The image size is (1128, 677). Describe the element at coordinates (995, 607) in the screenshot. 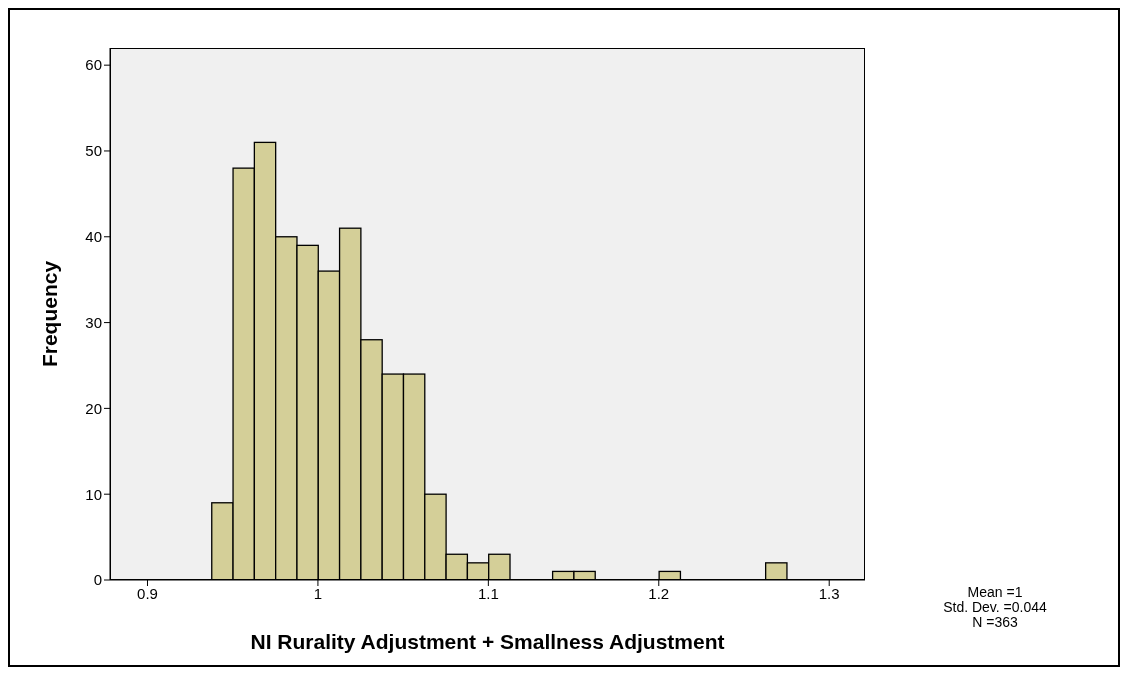

I see `text: Std. Dev. =0.044` at that location.